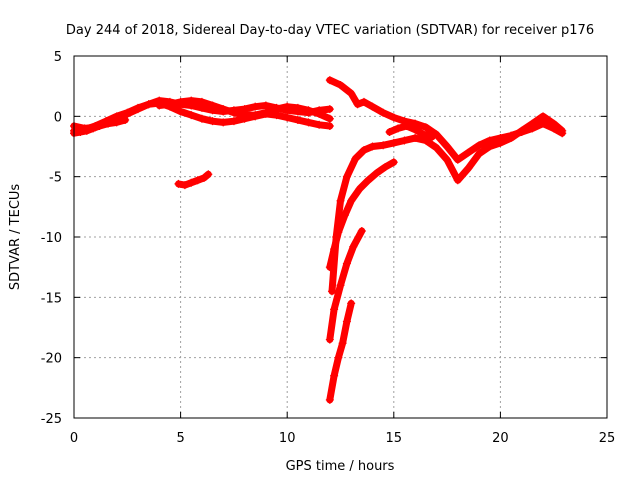 The height and width of the screenshot is (480, 640). Describe the element at coordinates (51, 419) in the screenshot. I see `y-tick-label: -25` at that location.